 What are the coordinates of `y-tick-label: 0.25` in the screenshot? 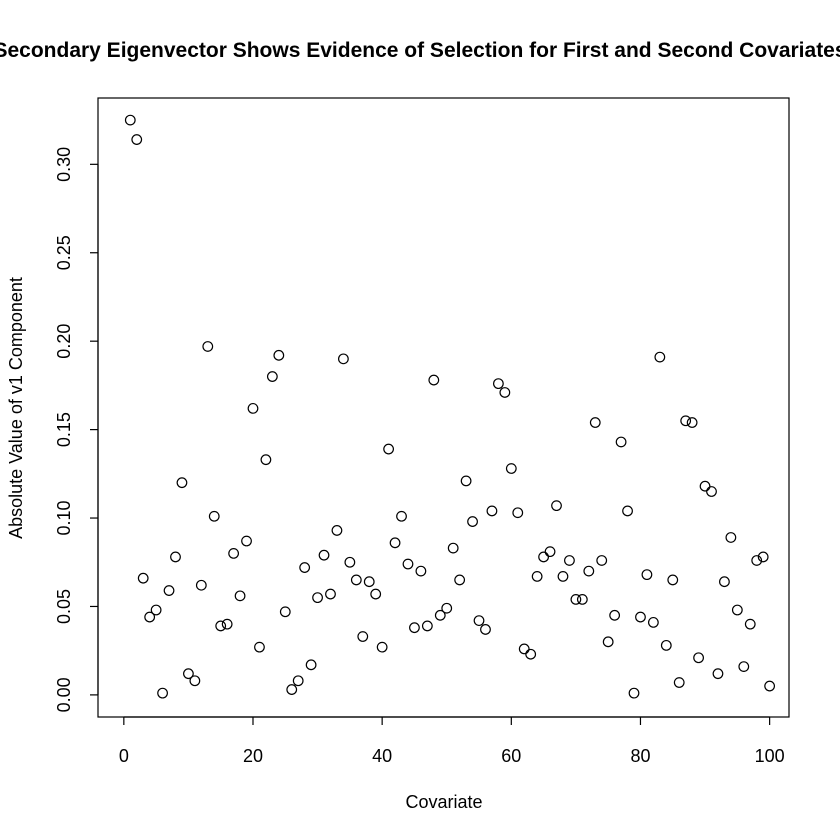 It's located at (64, 252).